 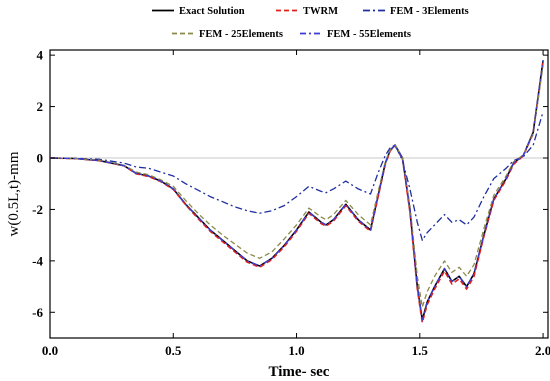 What do you see at coordinates (50, 350) in the screenshot?
I see `x-tick-label: 0.0` at bounding box center [50, 350].